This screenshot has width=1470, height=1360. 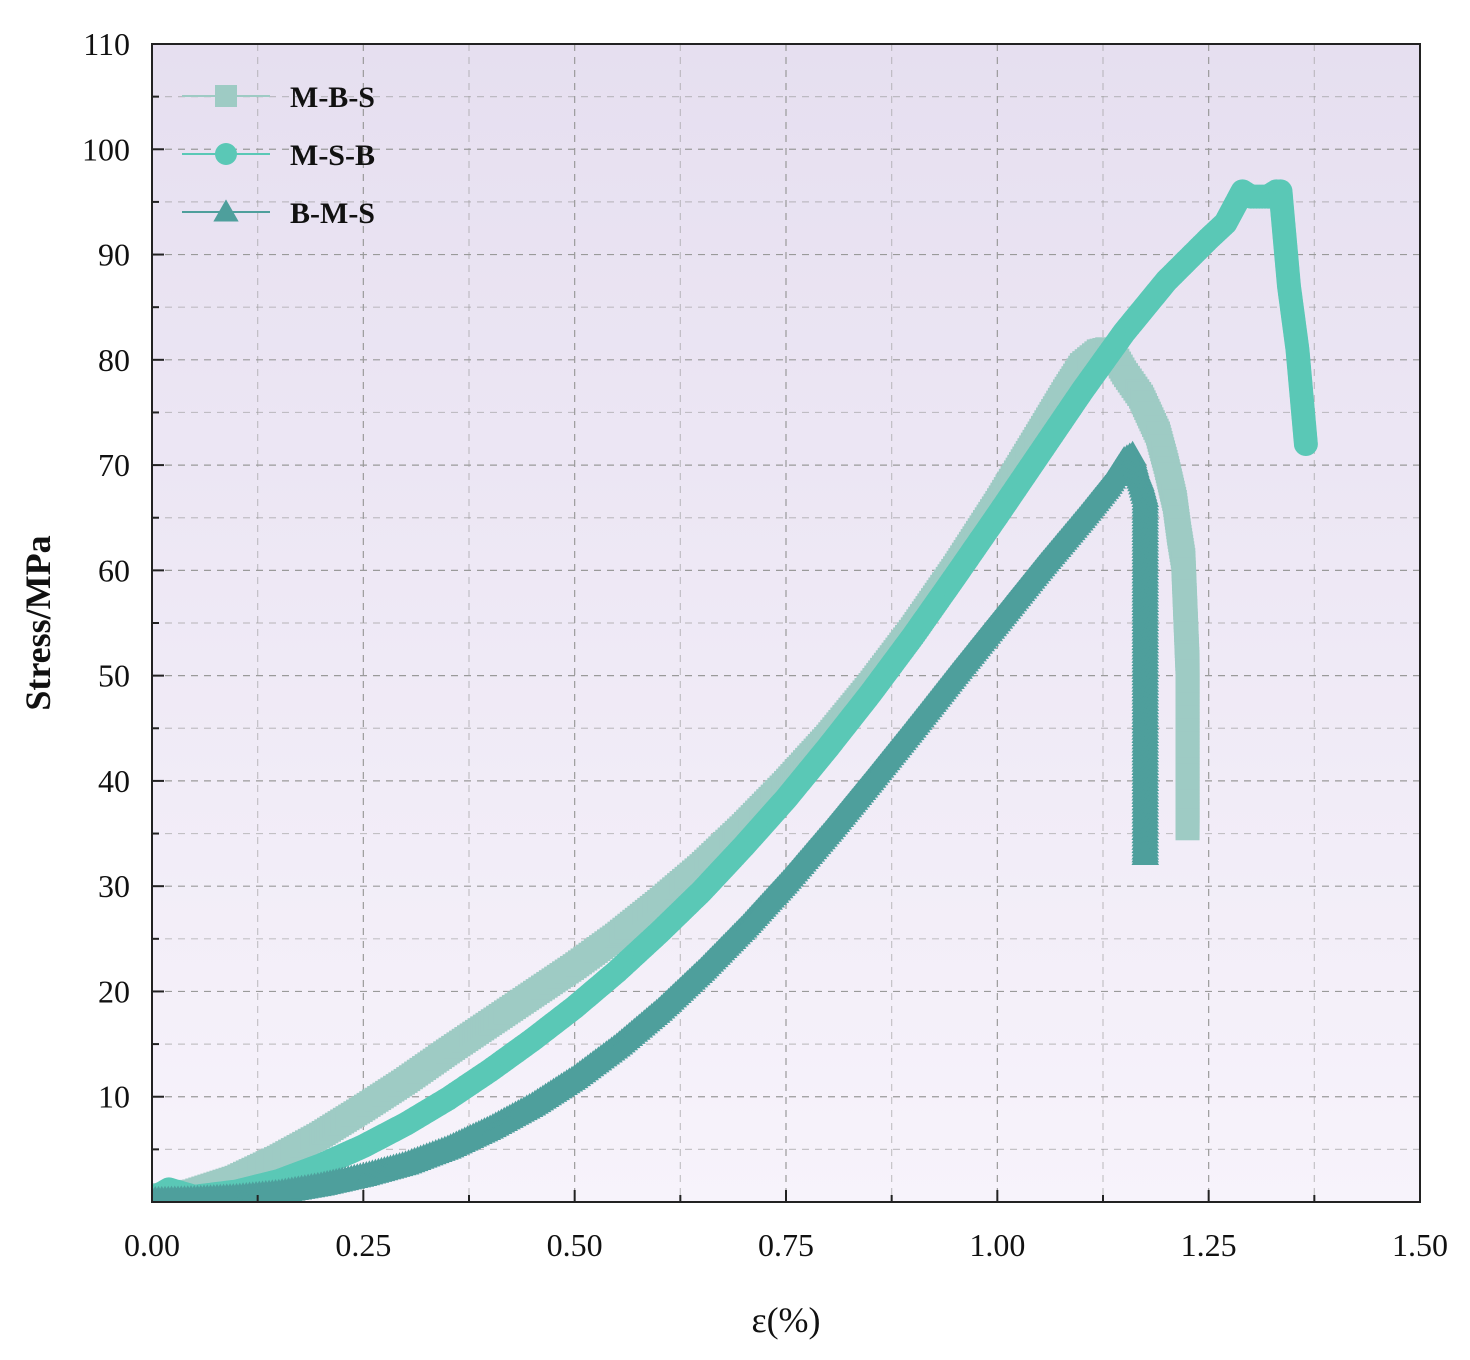 I want to click on x-tick-label: 0.75, so click(x=786, y=1245).